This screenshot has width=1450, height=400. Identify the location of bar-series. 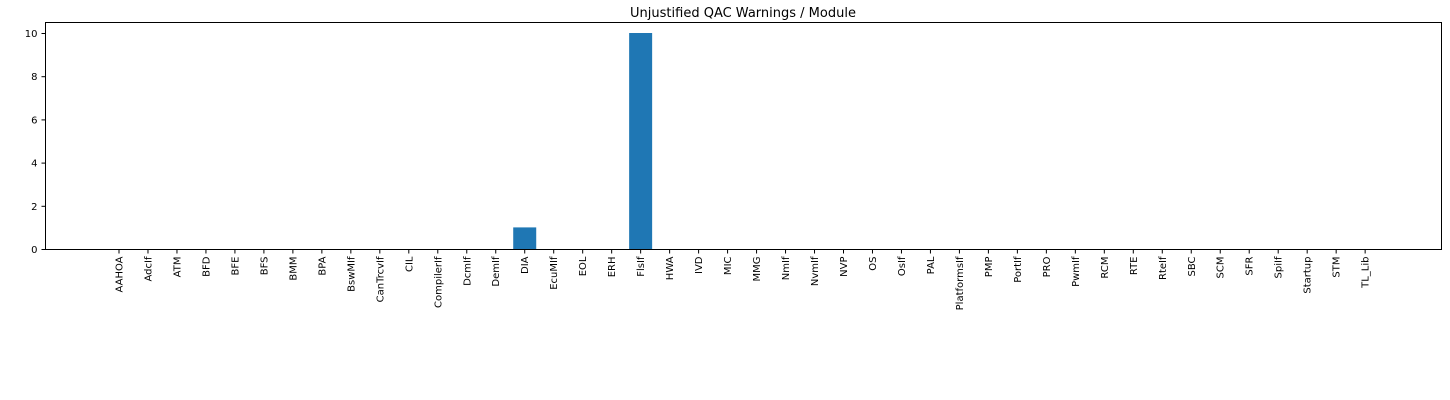
(583, 141).